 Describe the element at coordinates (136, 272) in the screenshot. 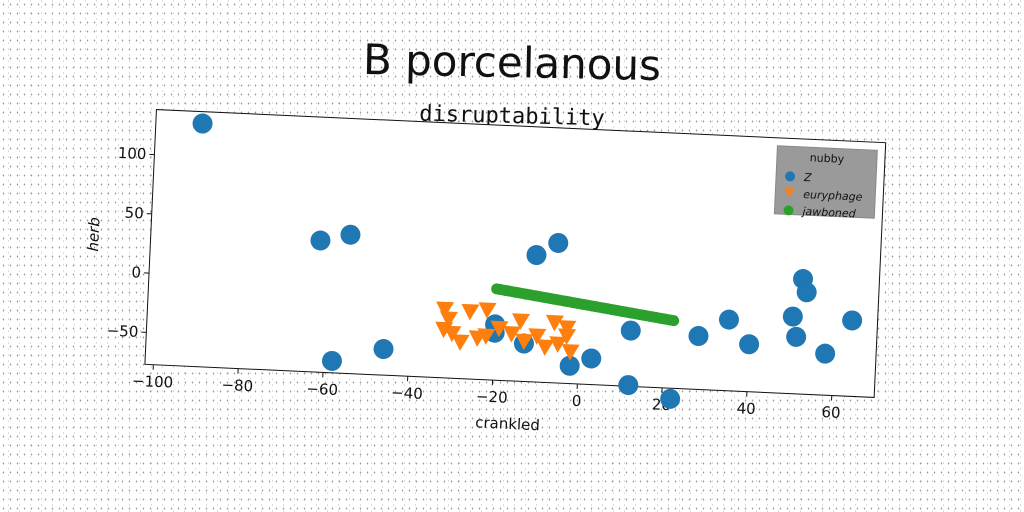

I see `y-tick-label: 0` at that location.